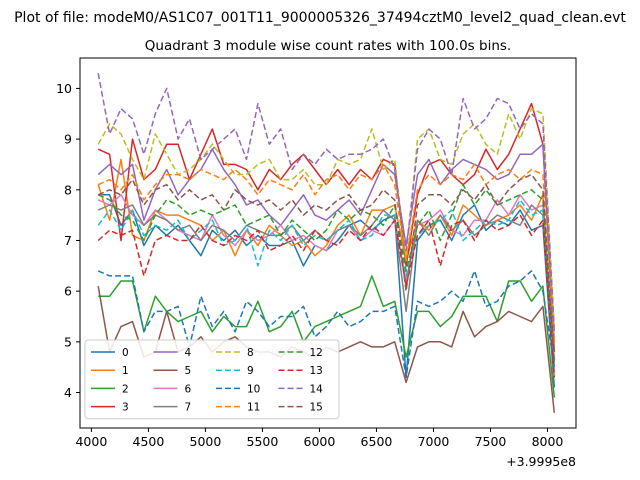 This screenshot has height=480, width=640. What do you see at coordinates (125, 371) in the screenshot?
I see `legend-label-1: 1` at bounding box center [125, 371].